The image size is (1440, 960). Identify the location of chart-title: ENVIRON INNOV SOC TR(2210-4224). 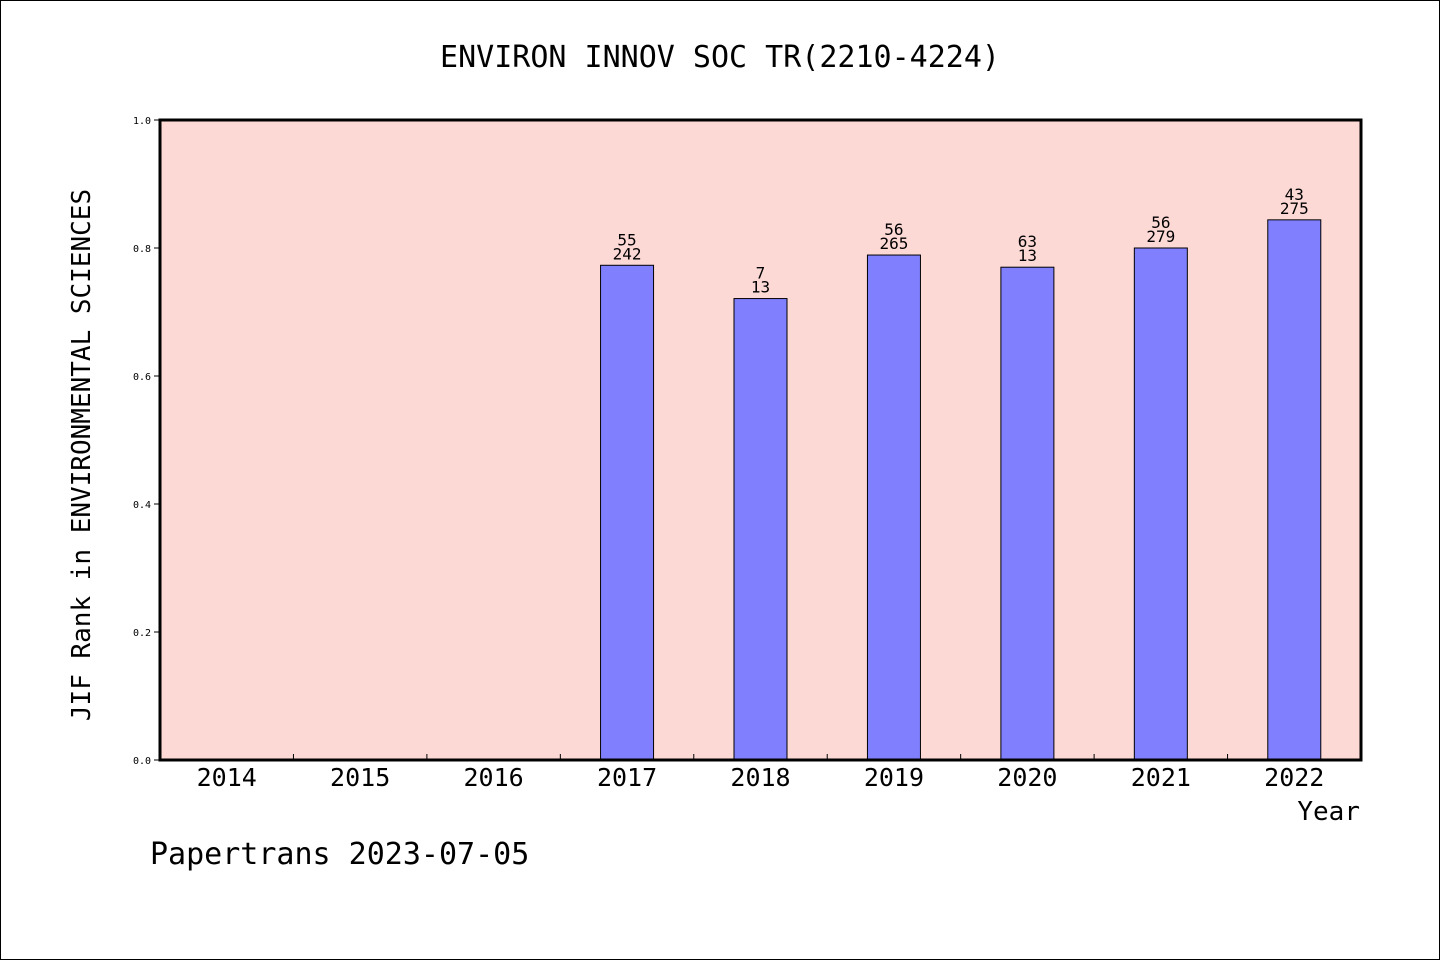
(720, 57).